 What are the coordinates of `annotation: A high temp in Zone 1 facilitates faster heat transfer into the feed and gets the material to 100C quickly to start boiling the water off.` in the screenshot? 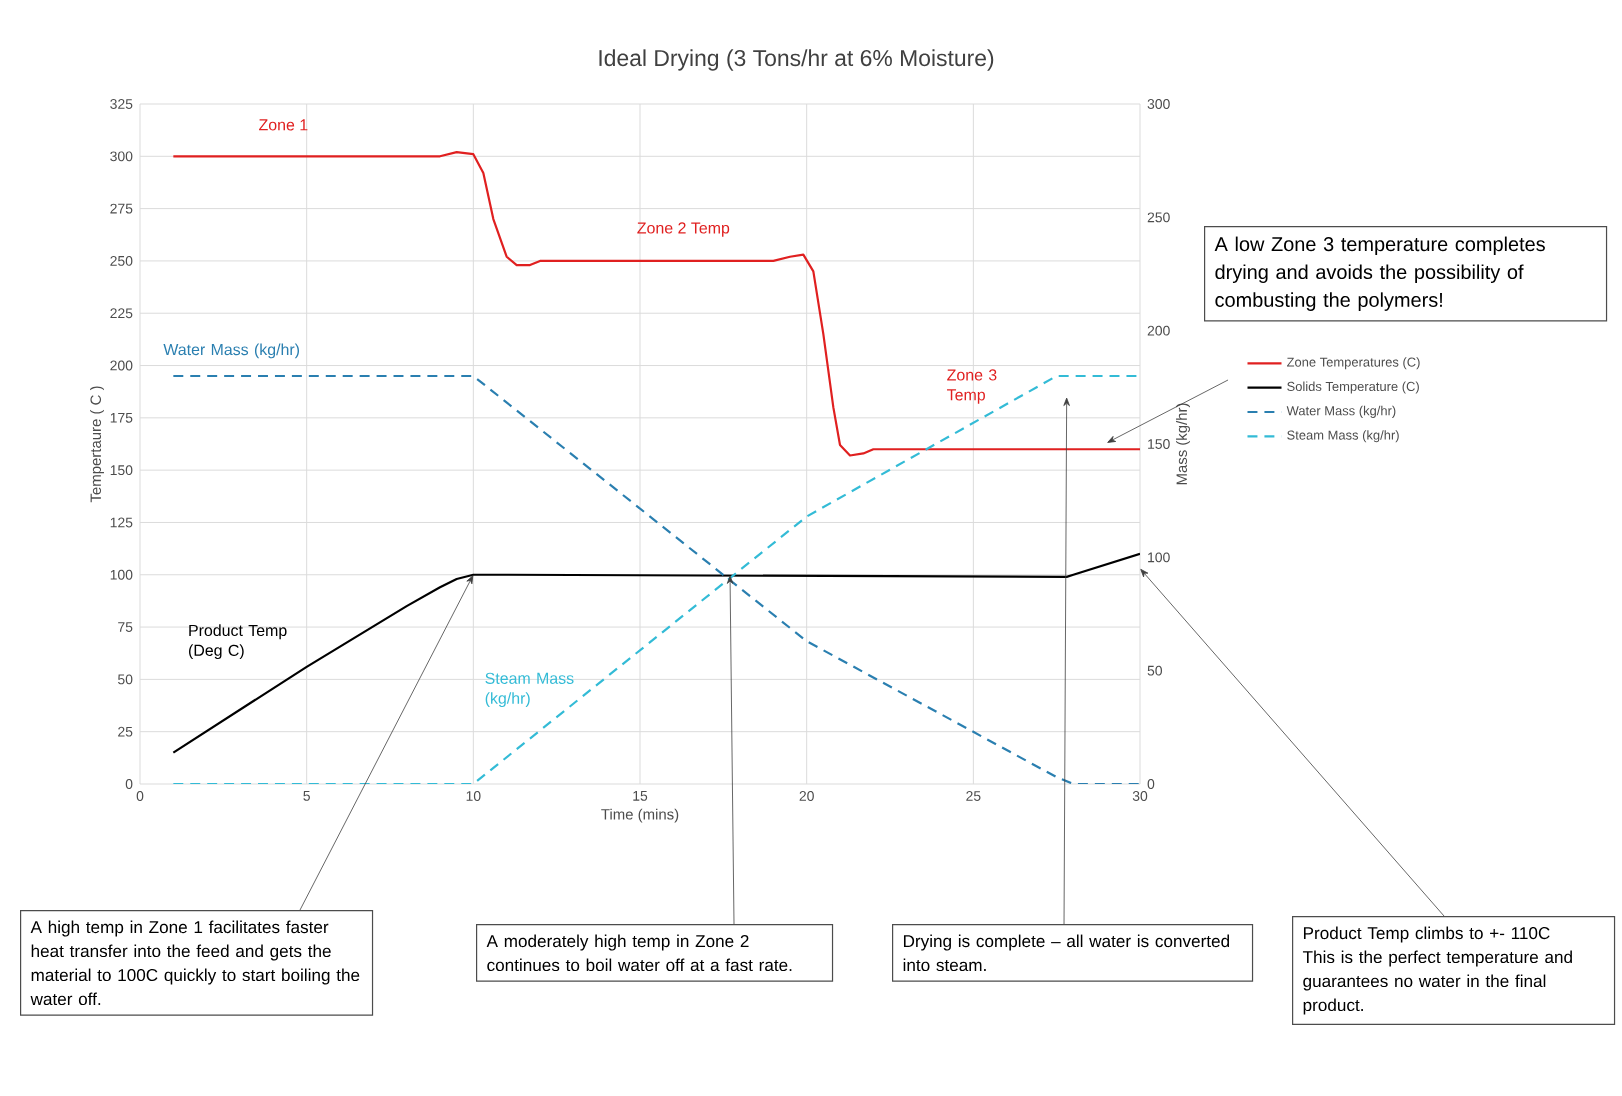 It's located at (195, 963).